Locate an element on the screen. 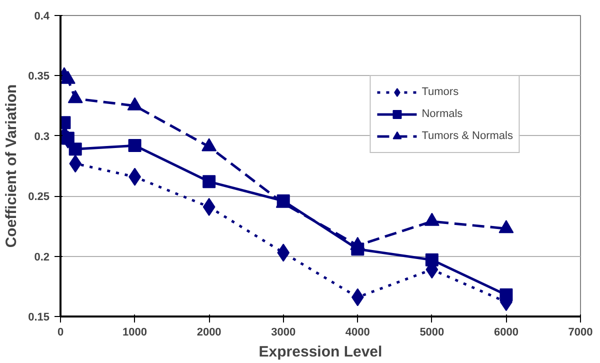 The image size is (600, 363). y-tick-label: 0.2 is located at coordinates (42, 257).